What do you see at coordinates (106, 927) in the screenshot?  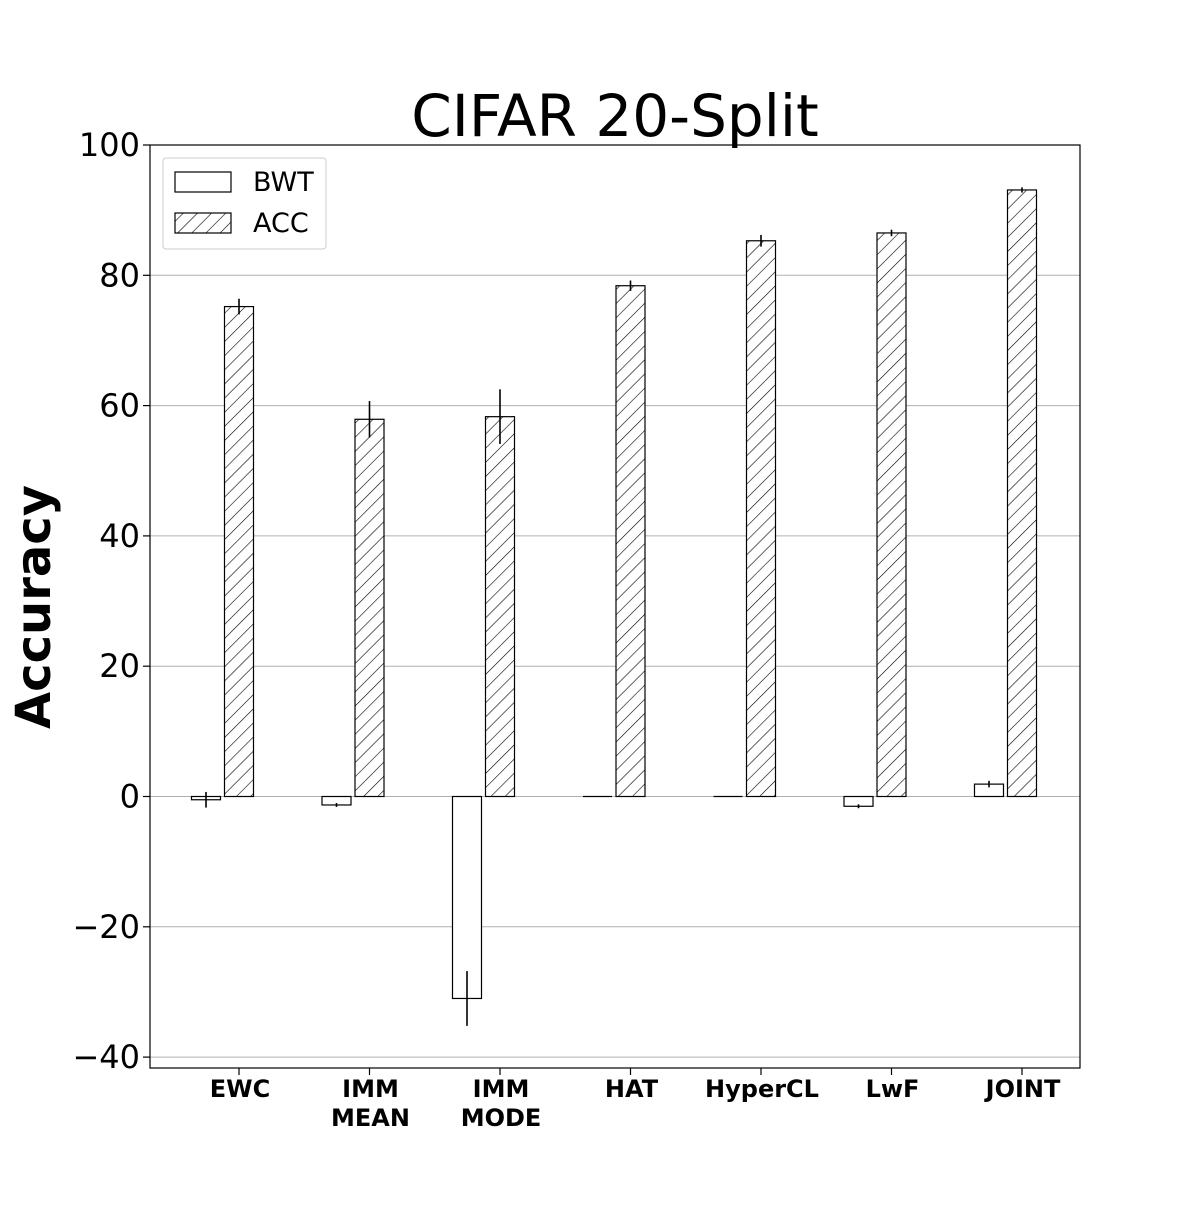 I see `y-tick-label: −20` at bounding box center [106, 927].